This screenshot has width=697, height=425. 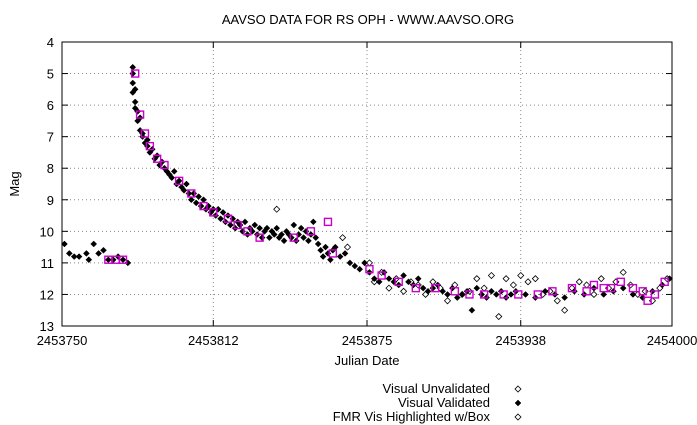 What do you see at coordinates (50, 168) in the screenshot?
I see `y-tick-label: 8` at bounding box center [50, 168].